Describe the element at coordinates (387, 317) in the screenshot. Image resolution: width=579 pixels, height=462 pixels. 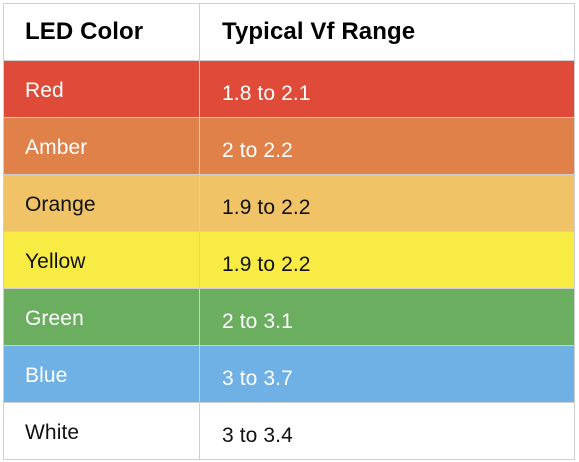
I see `row-range-cell: 2 to 3.1` at that location.